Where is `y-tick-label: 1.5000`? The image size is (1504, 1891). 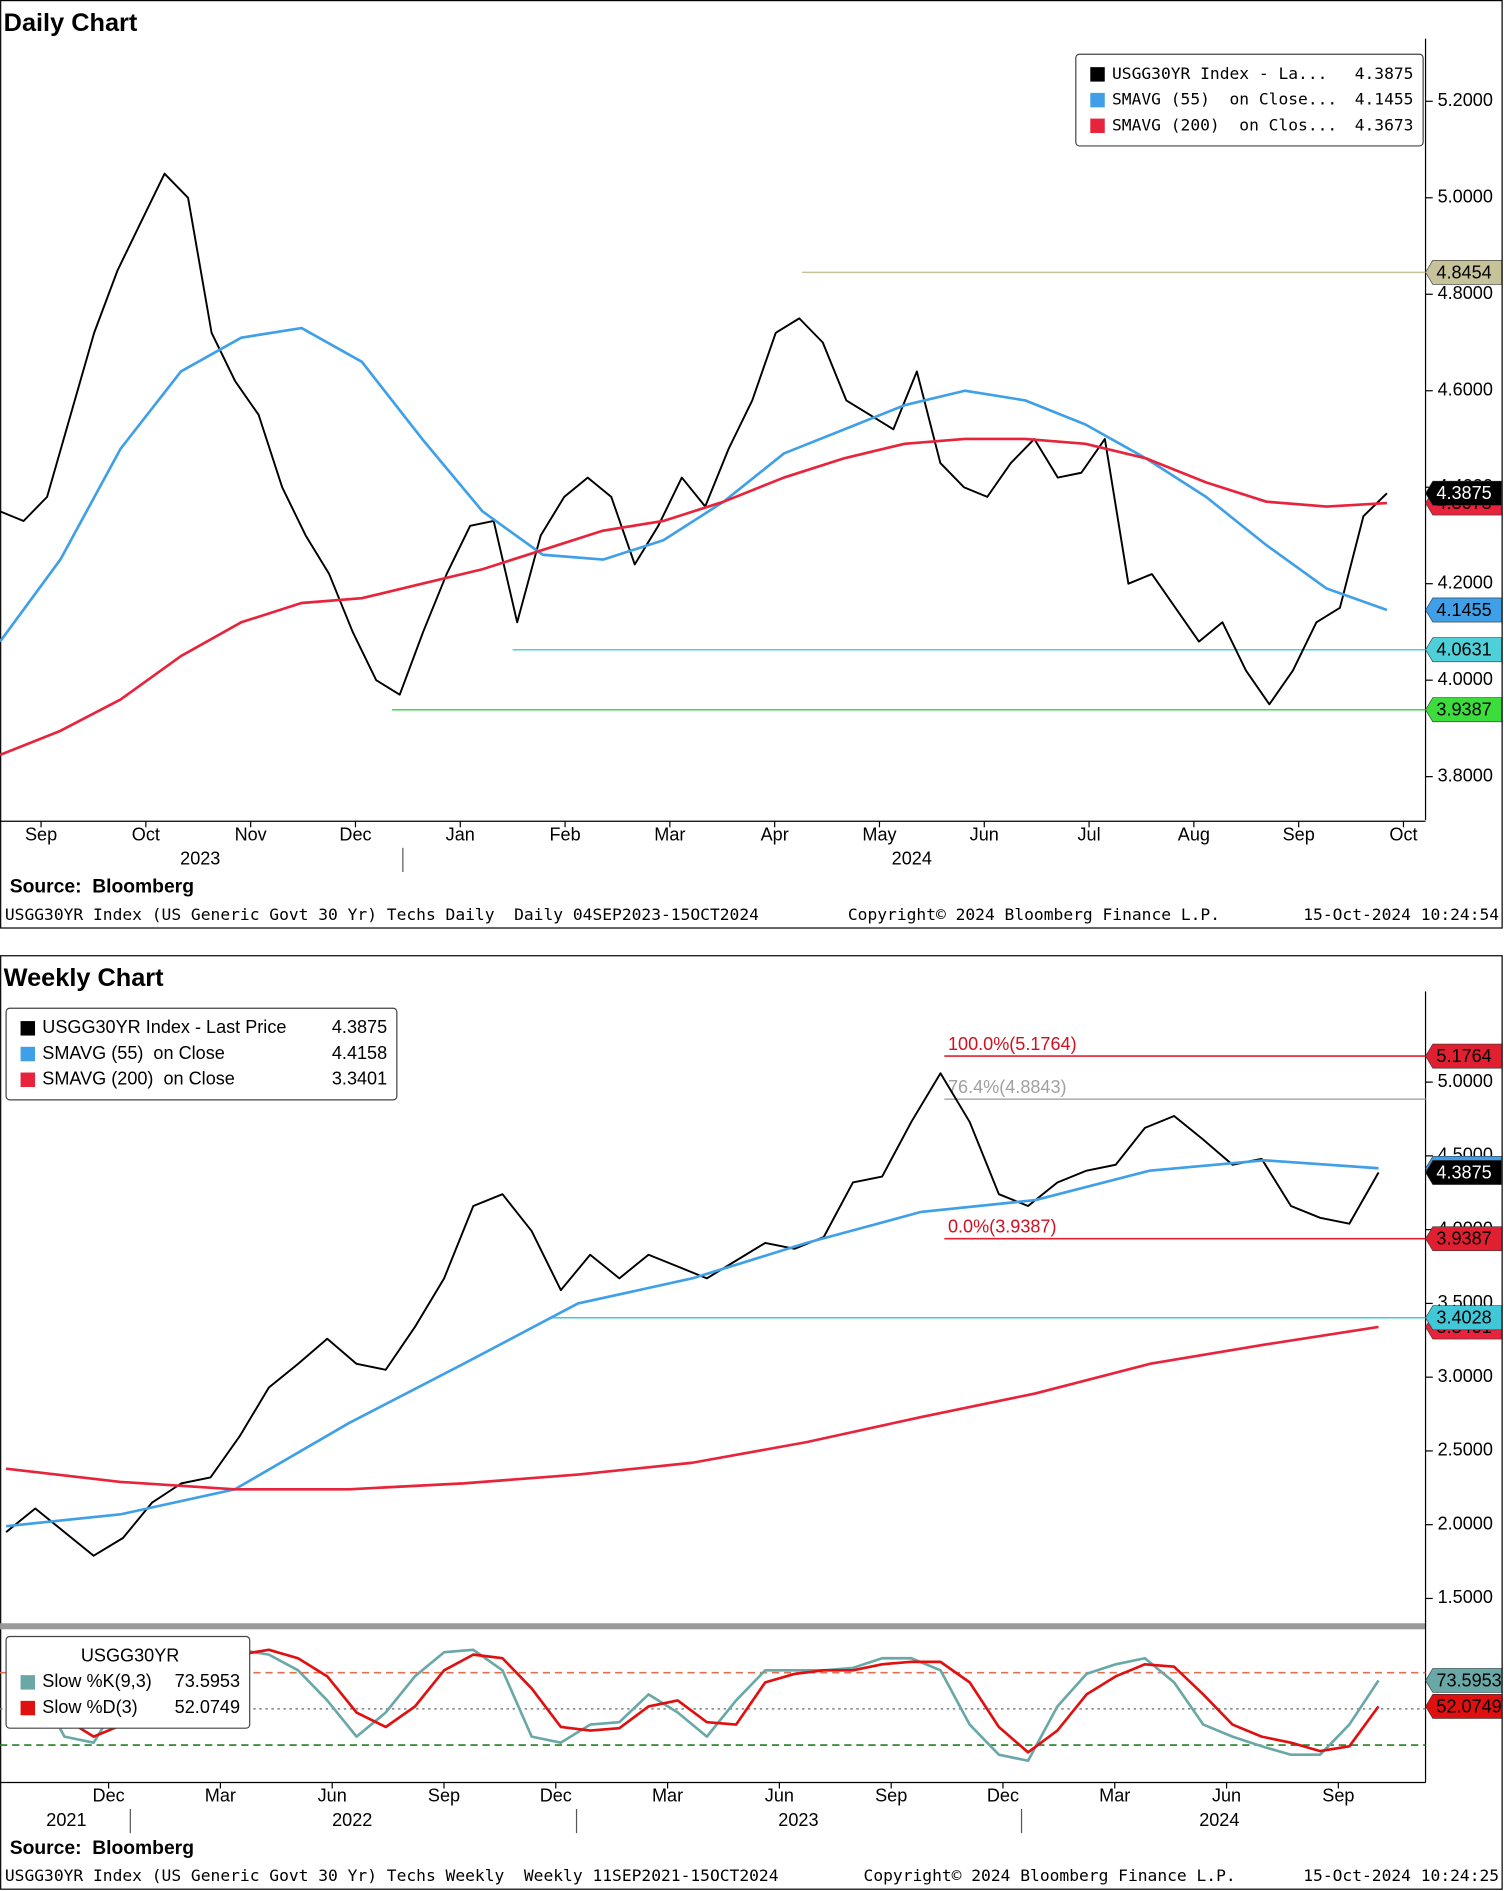 y-tick-label: 1.5000 is located at coordinates (1465, 1597).